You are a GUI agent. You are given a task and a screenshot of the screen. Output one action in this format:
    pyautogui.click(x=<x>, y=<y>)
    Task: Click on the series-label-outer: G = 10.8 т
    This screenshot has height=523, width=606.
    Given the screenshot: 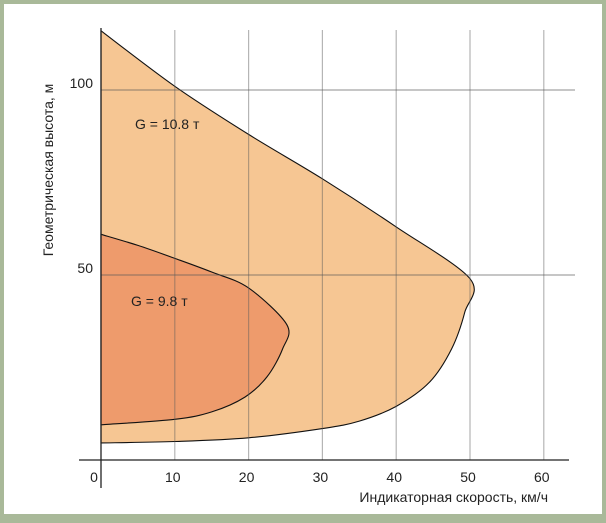 What is the action you would take?
    pyautogui.click(x=167, y=124)
    